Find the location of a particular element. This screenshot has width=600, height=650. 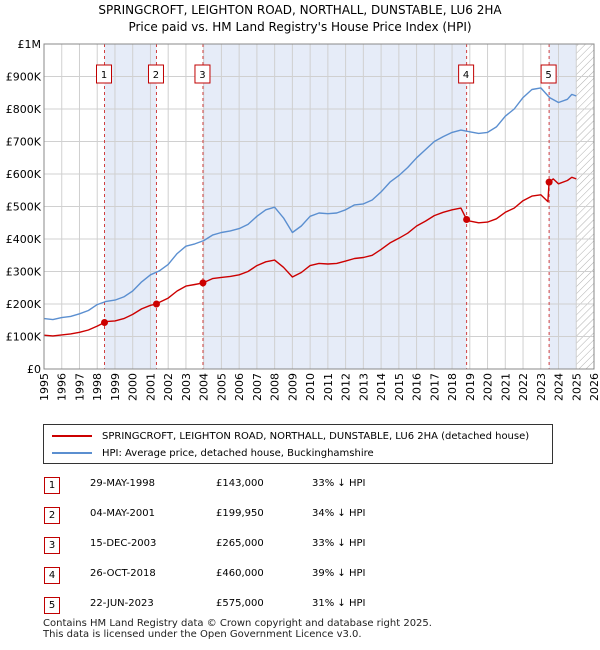

x-tick-label: 2011 is located at coordinates (328, 387).